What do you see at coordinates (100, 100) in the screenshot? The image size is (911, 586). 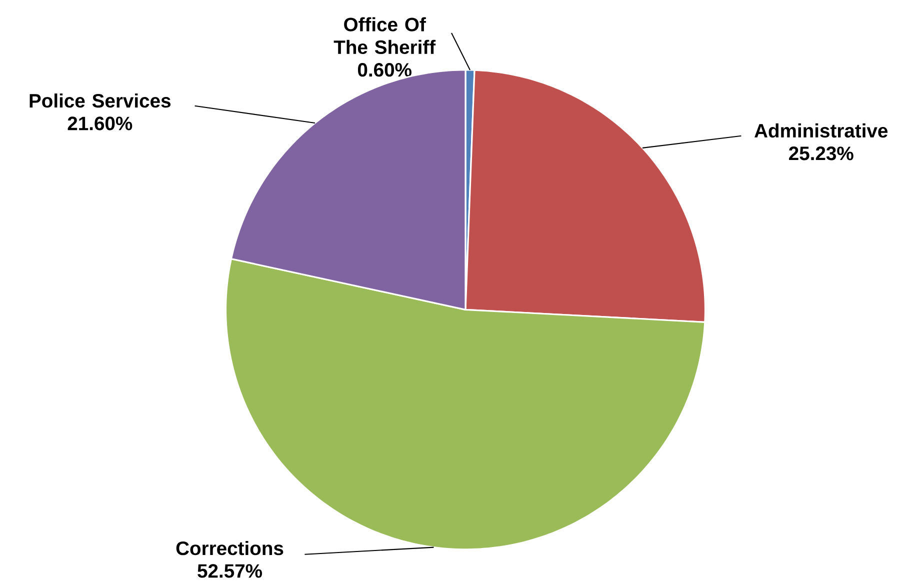 I see `slice-label: Police Services` at bounding box center [100, 100].